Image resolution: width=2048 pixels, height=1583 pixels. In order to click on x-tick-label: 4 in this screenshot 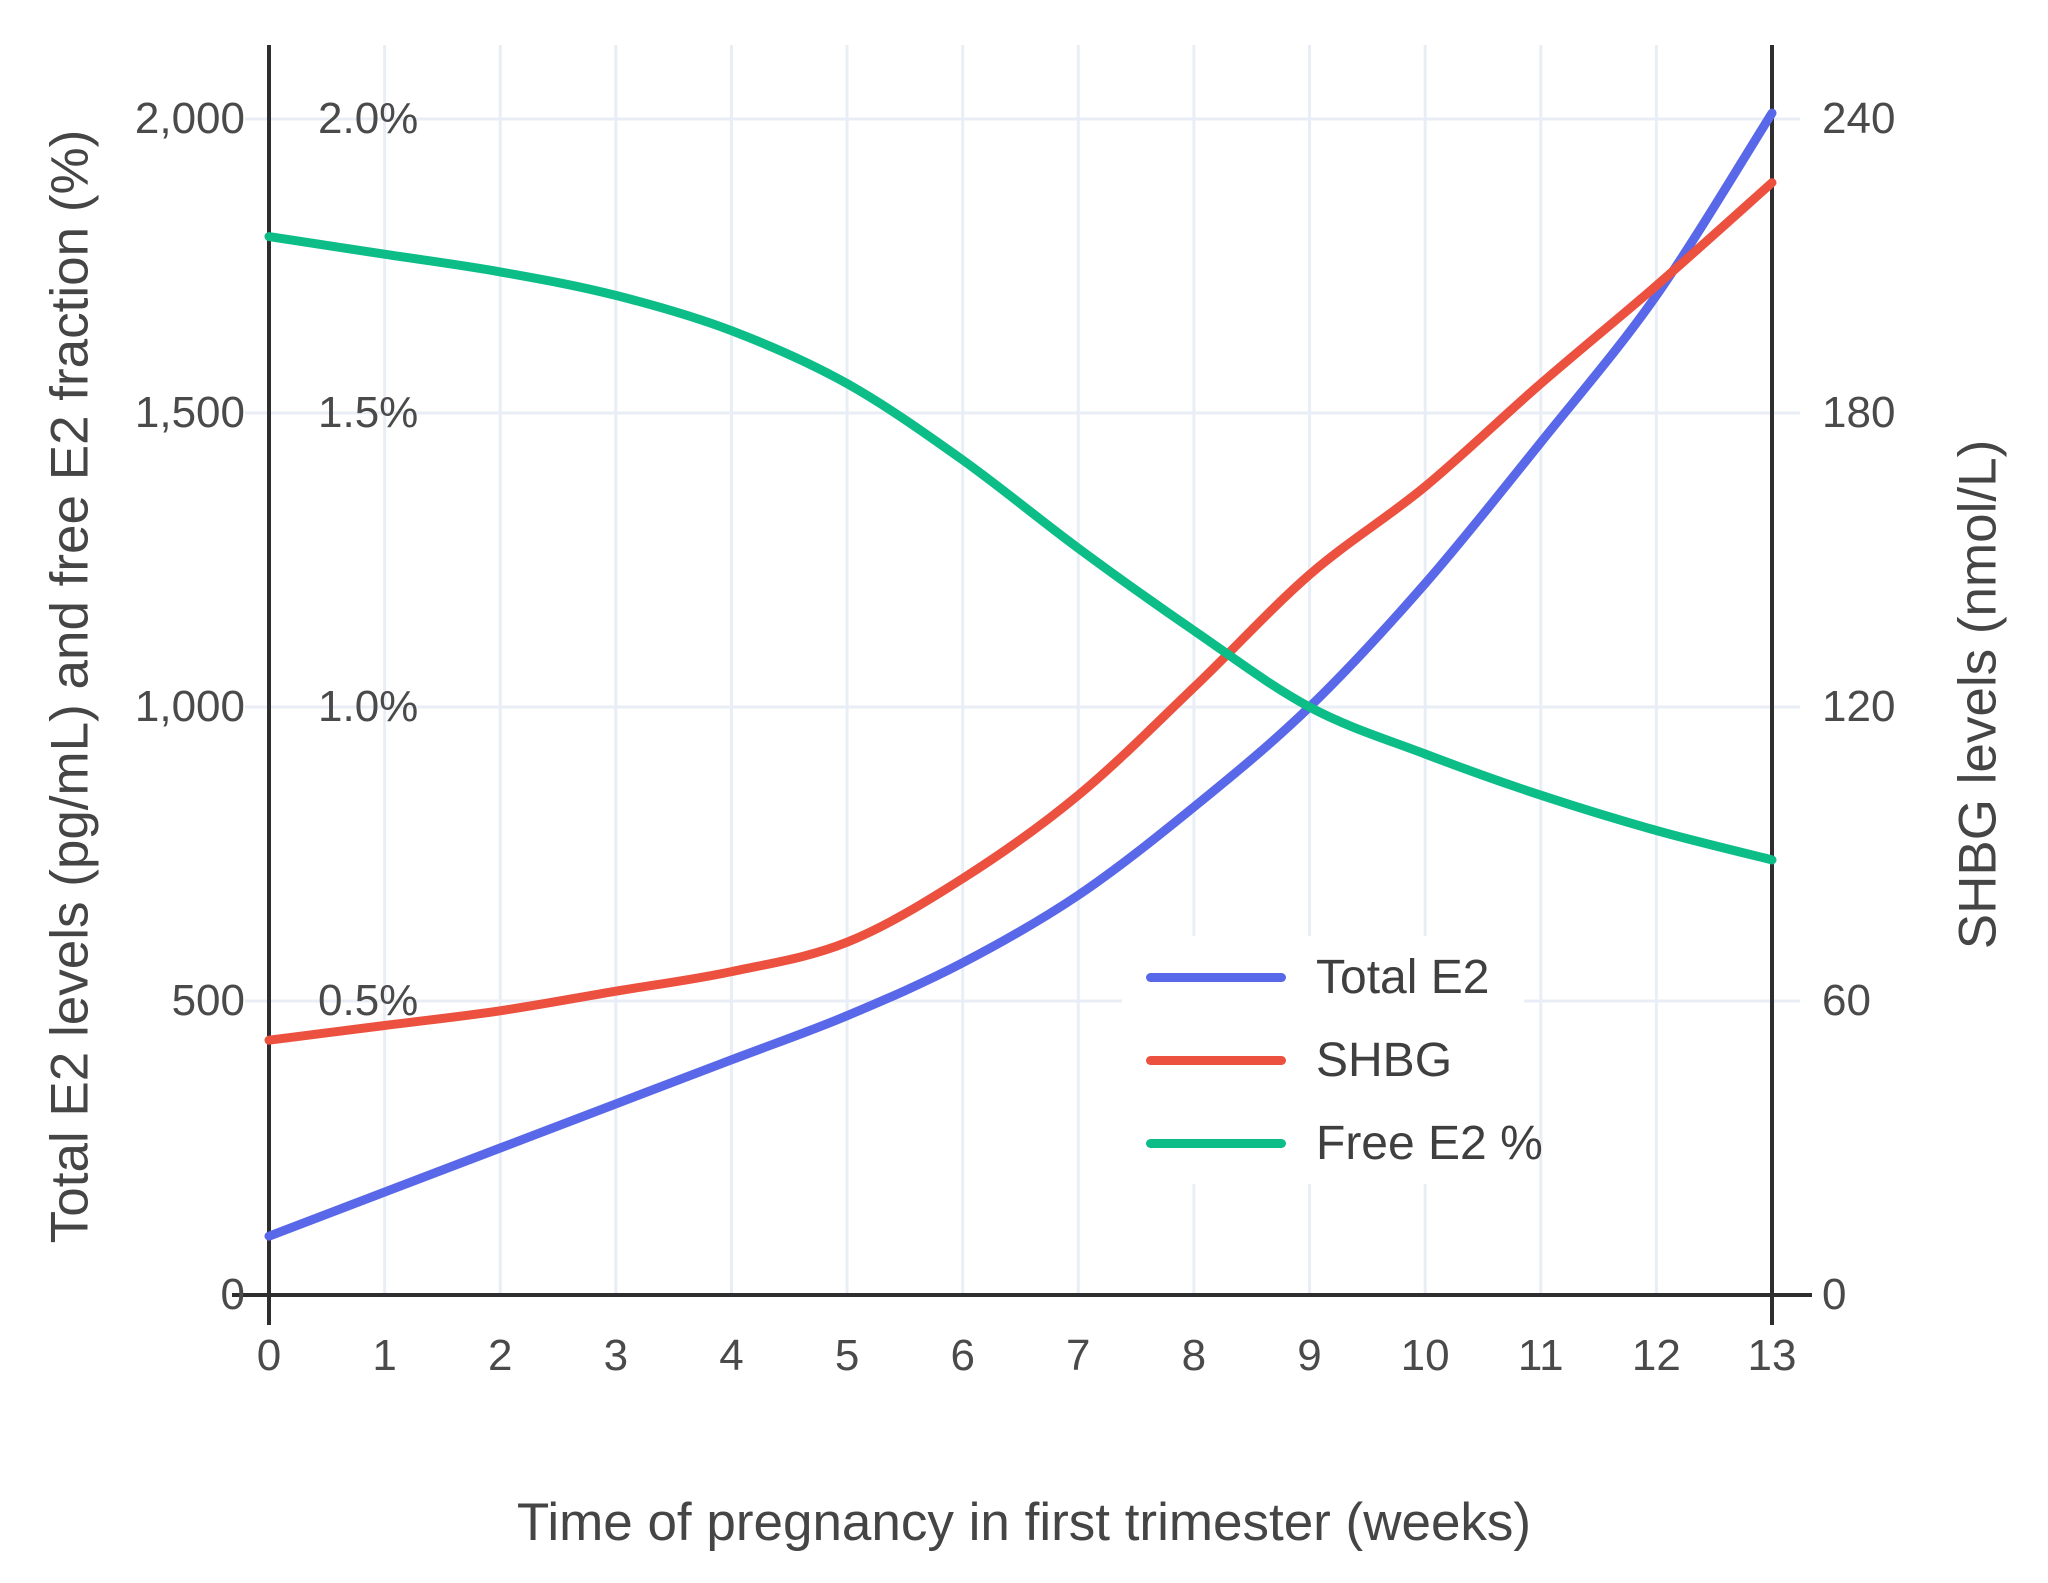, I will do `click(731, 1355)`.